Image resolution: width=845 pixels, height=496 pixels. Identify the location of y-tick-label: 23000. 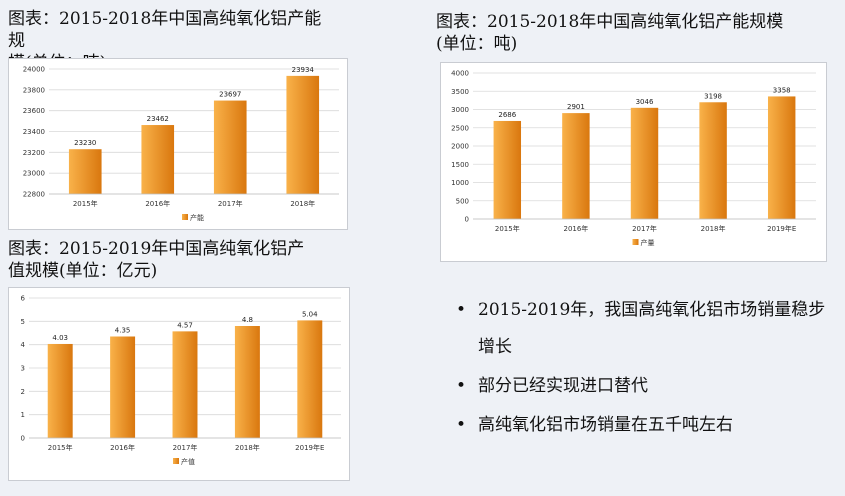
(34, 174).